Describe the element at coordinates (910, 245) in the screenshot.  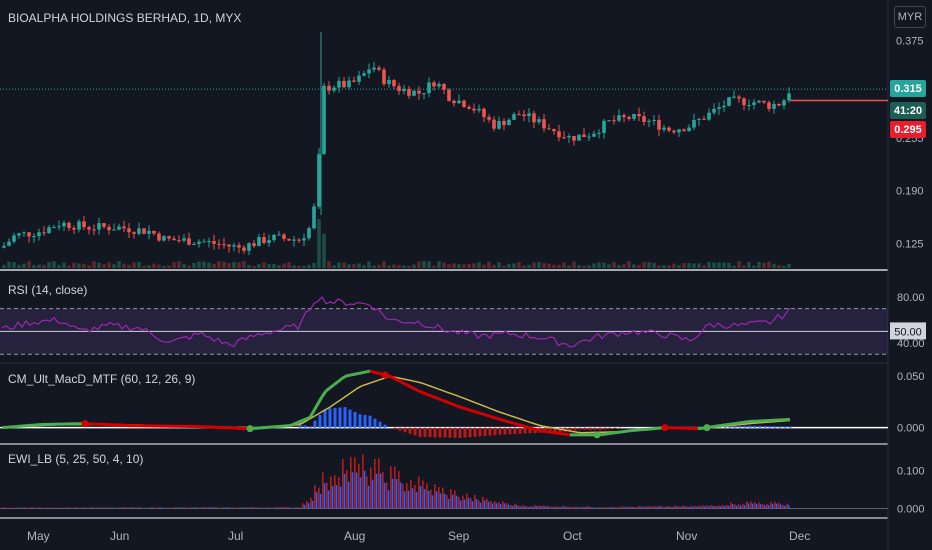
I see `price-tick-label: 0.125` at that location.